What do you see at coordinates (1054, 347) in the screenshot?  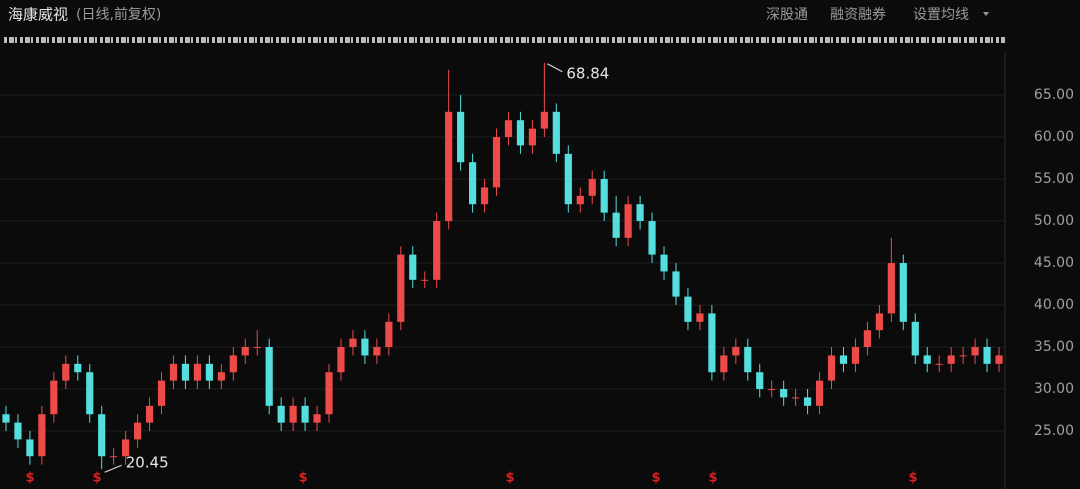 I see `y-tick-label: 35.00` at bounding box center [1054, 347].